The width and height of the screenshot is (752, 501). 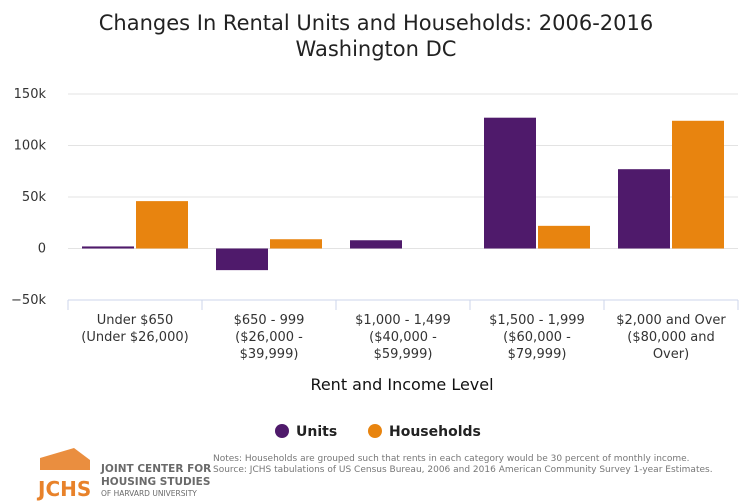 What do you see at coordinates (671, 320) in the screenshot?
I see `category-label-line: $2,000 and Over` at bounding box center [671, 320].